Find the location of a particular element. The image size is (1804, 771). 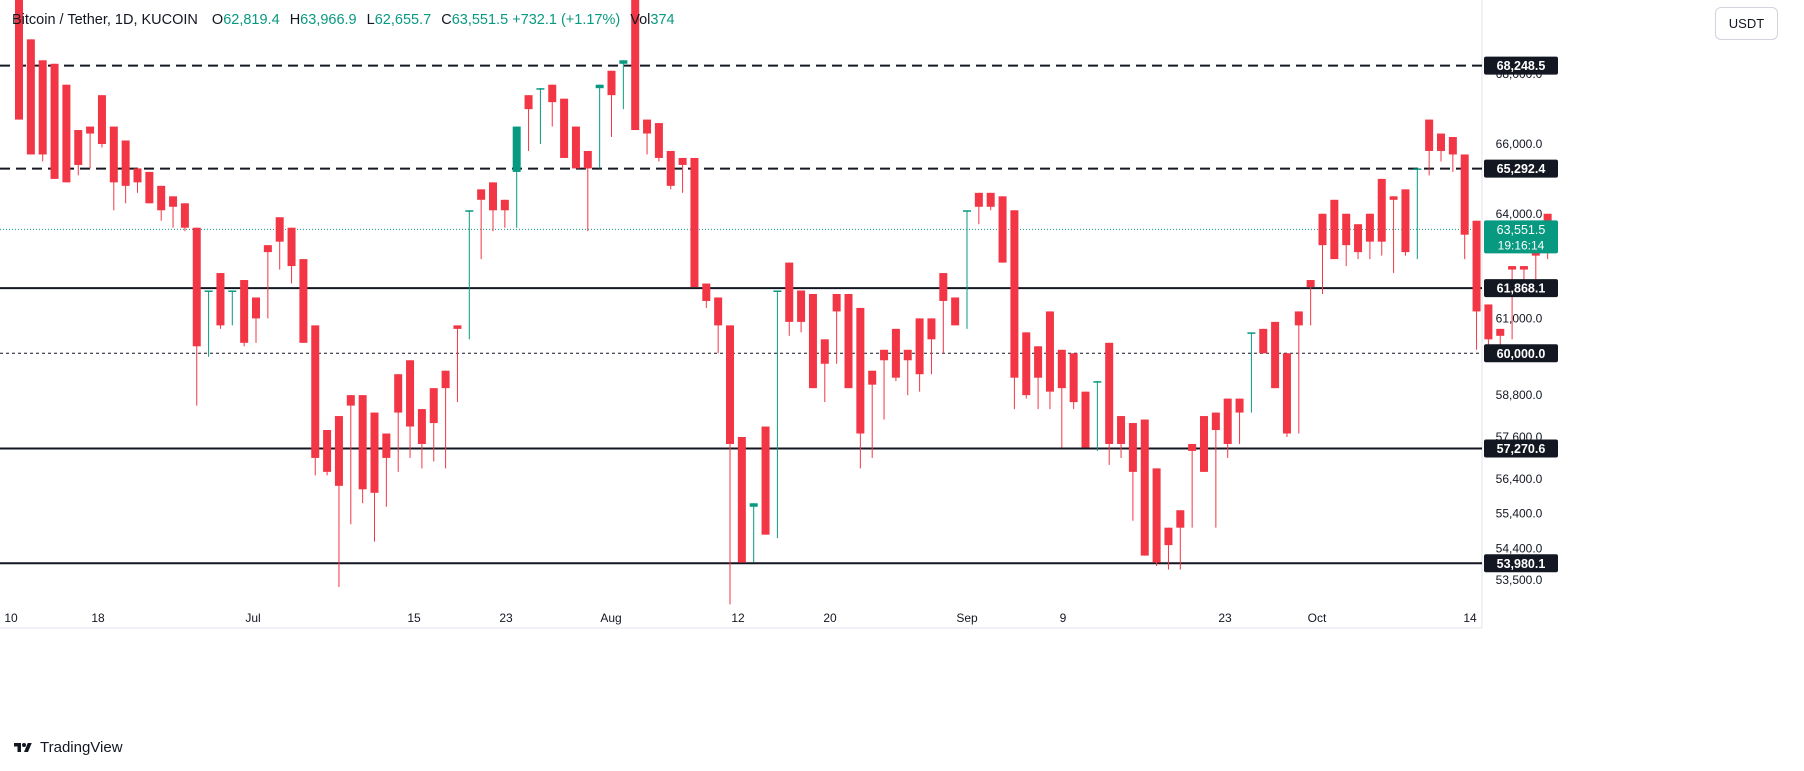

time-tick-label: Aug is located at coordinates (610, 618).